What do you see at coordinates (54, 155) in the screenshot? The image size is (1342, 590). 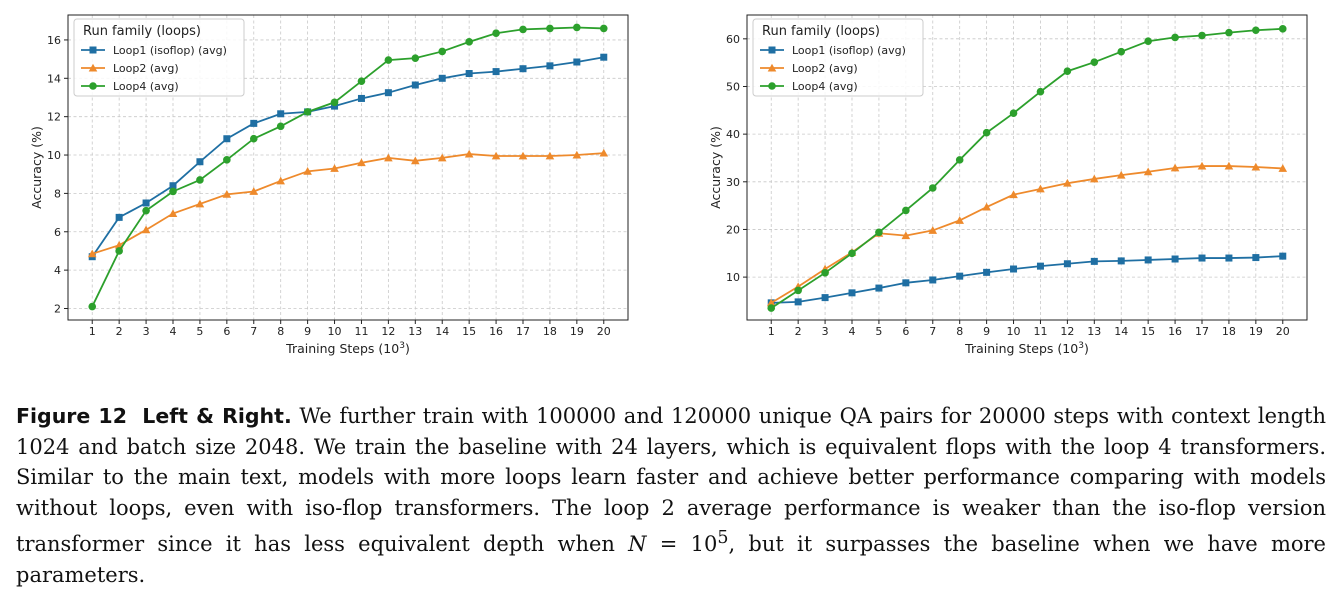 I see `y-tick-label: 10` at bounding box center [54, 155].